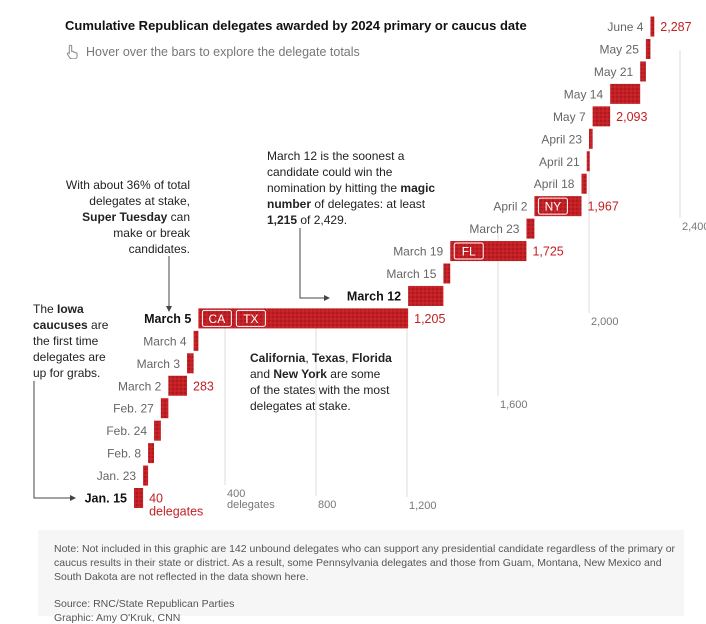 This screenshot has width=706, height=624. Describe the element at coordinates (620, 50) in the screenshot. I see `date-label: May 25` at that location.